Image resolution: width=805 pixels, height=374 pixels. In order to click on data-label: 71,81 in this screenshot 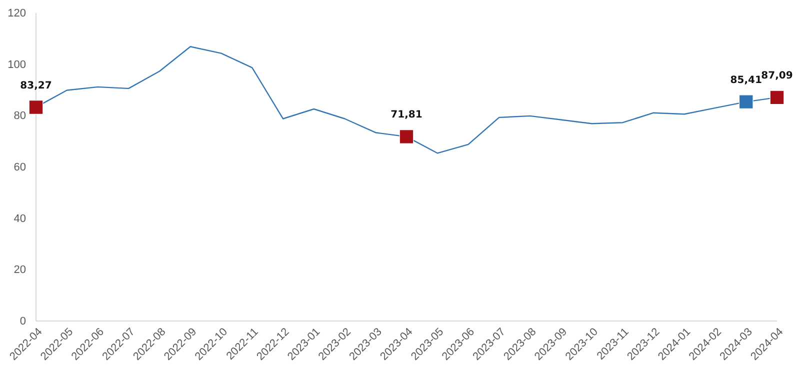, I will do `click(406, 115)`.